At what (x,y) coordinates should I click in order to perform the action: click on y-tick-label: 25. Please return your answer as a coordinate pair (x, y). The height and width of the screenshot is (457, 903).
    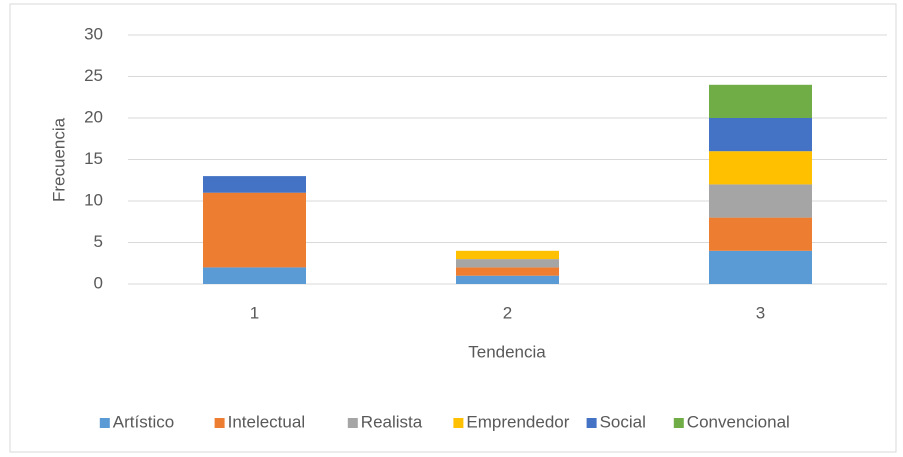
    Looking at the image, I should click on (93, 75).